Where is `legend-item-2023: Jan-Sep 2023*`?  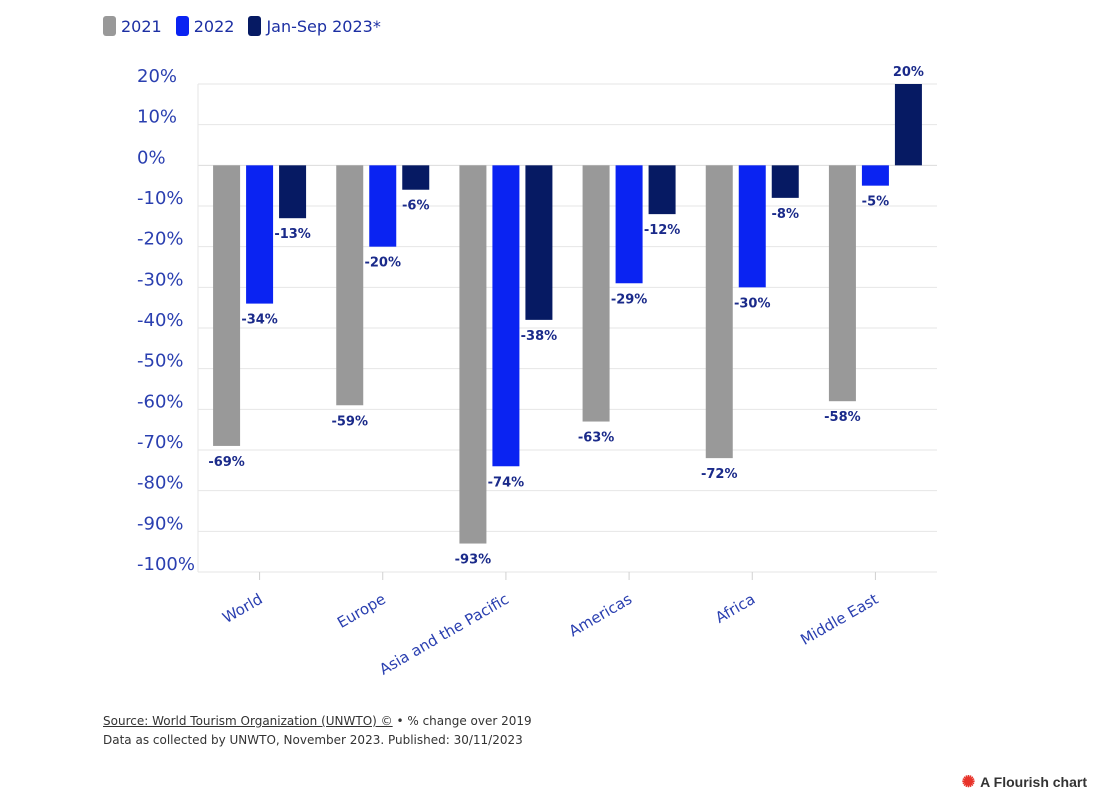 legend-item-2023: Jan-Sep 2023* is located at coordinates (314, 26).